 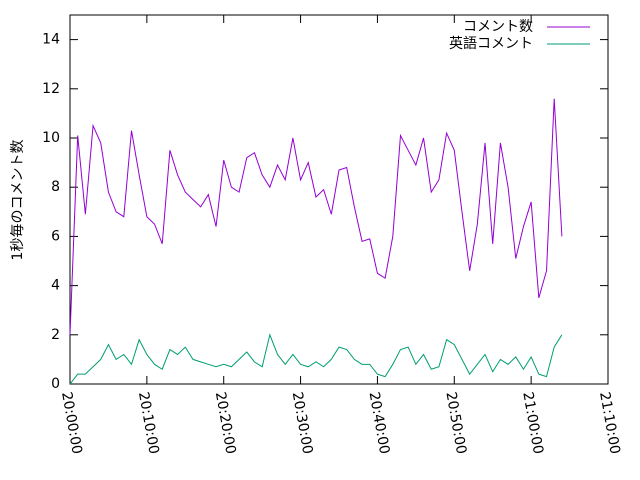 What do you see at coordinates (225, 423) in the screenshot?
I see `x-tick-label: 20:20:00` at bounding box center [225, 423].